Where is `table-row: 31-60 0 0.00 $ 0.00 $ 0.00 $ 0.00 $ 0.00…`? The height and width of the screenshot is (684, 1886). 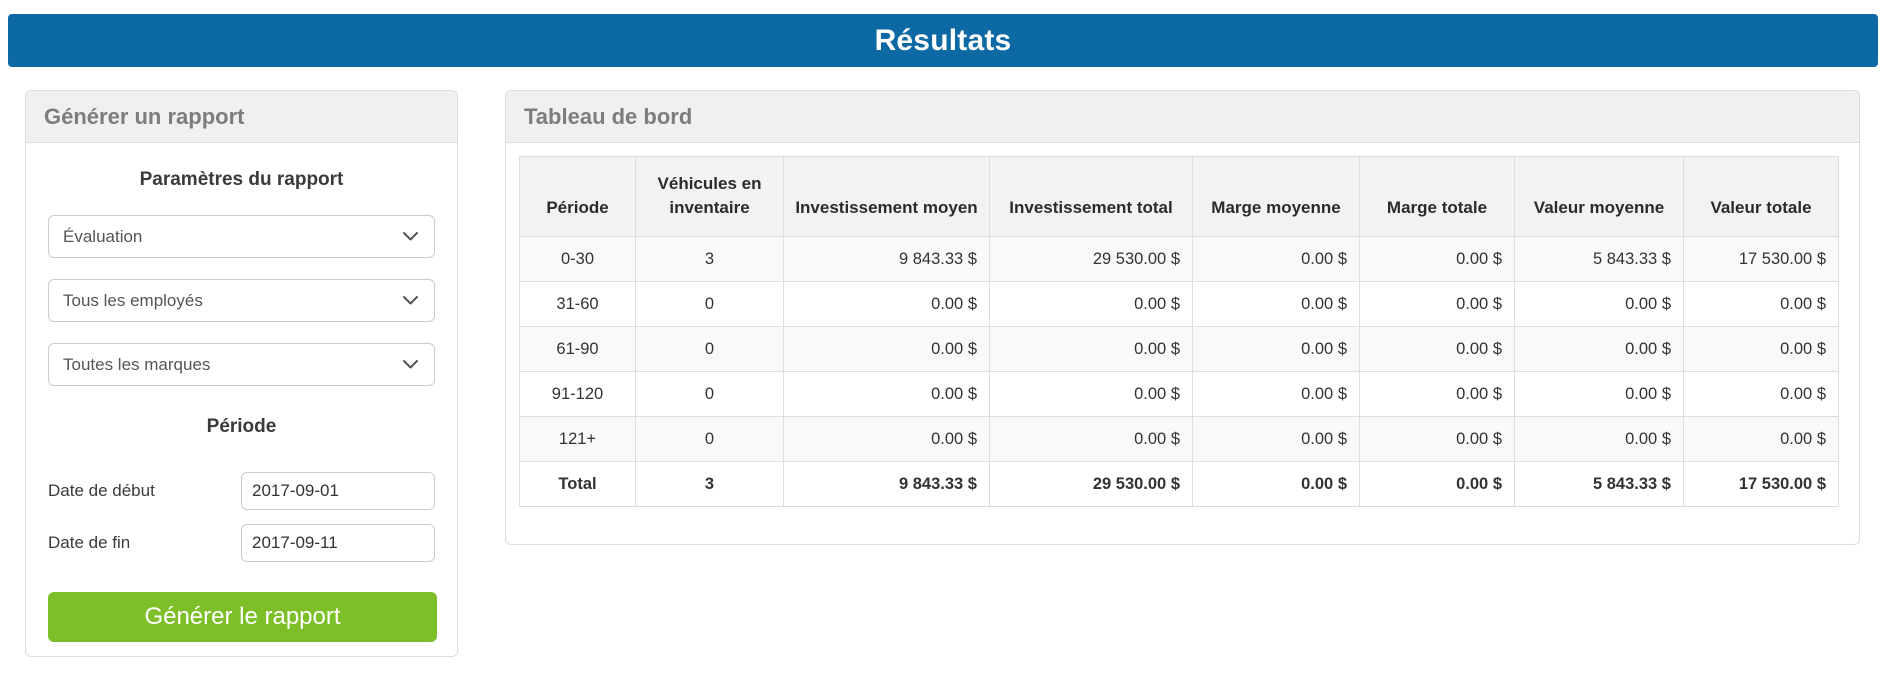 table-row: 31-60 0 0.00 $ 0.00 $ 0.00 $ 0.00 $ 0.00… is located at coordinates (1179, 304).